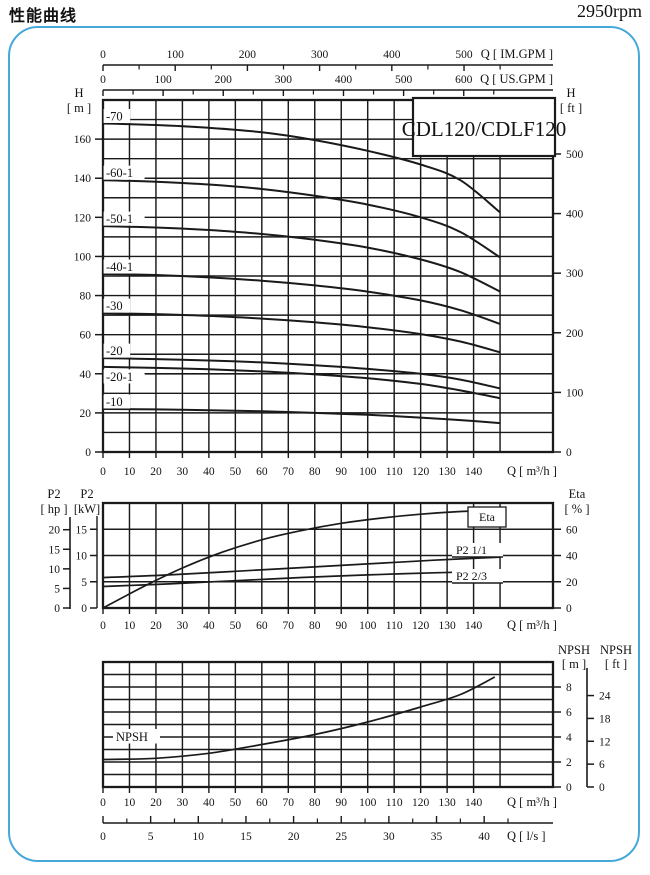  I want to click on us-gpm-axis-label: Q [ US.GPM ], so click(516, 79).